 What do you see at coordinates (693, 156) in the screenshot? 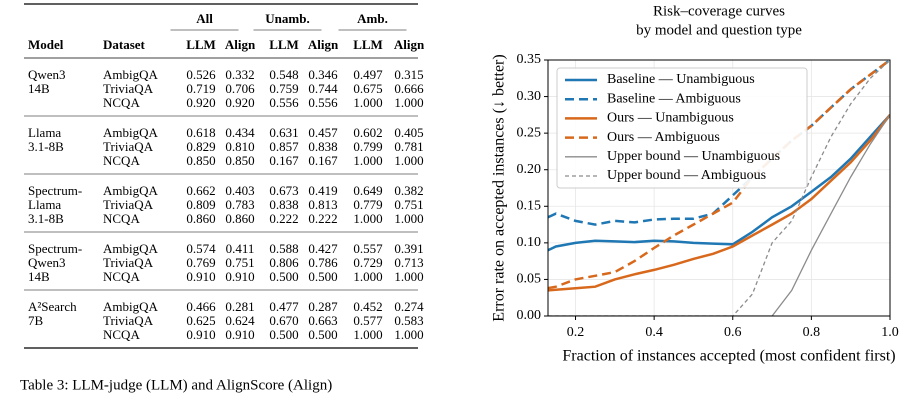
I see `legend-label: Upper bound — Unambiguous` at bounding box center [693, 156].